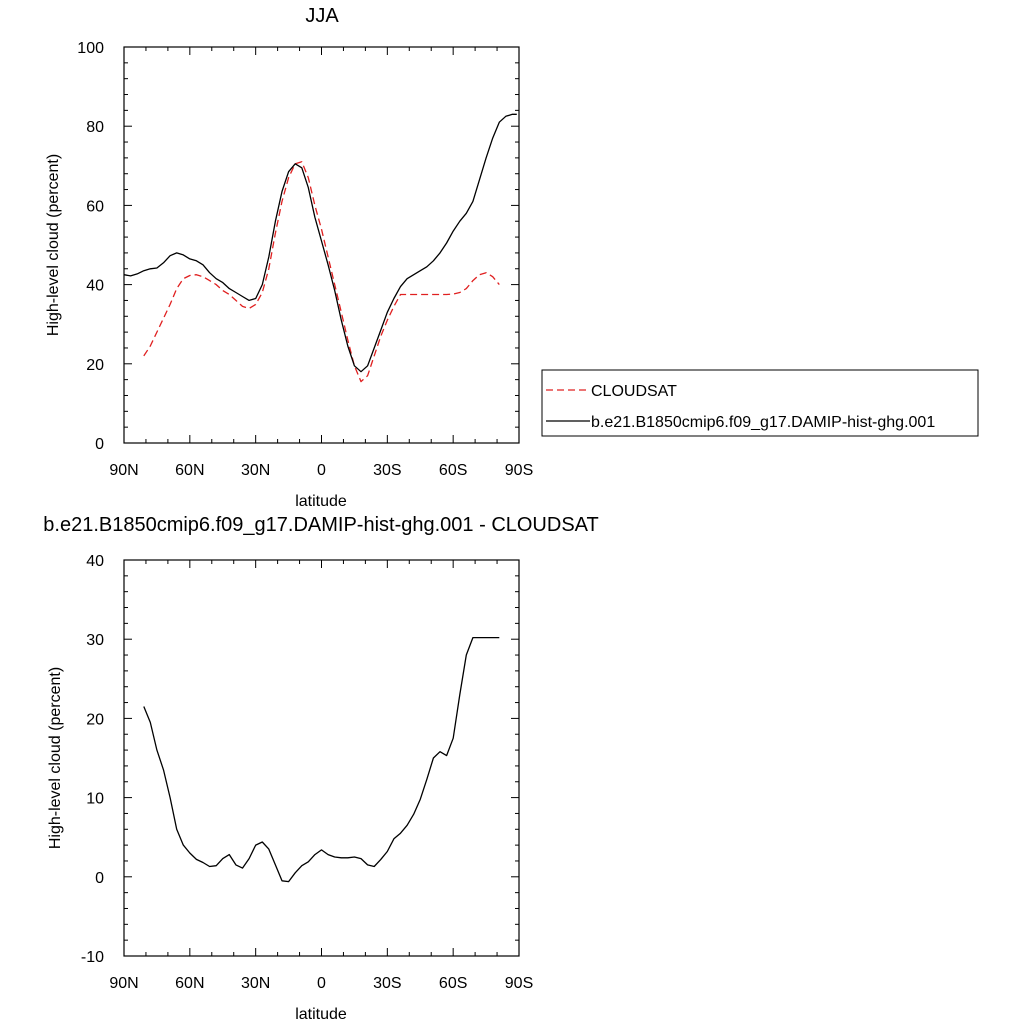 Image resolution: width=1024 pixels, height=1024 pixels. Describe the element at coordinates (99, 878) in the screenshot. I see `bottom-y-tick-label: 0` at that location.